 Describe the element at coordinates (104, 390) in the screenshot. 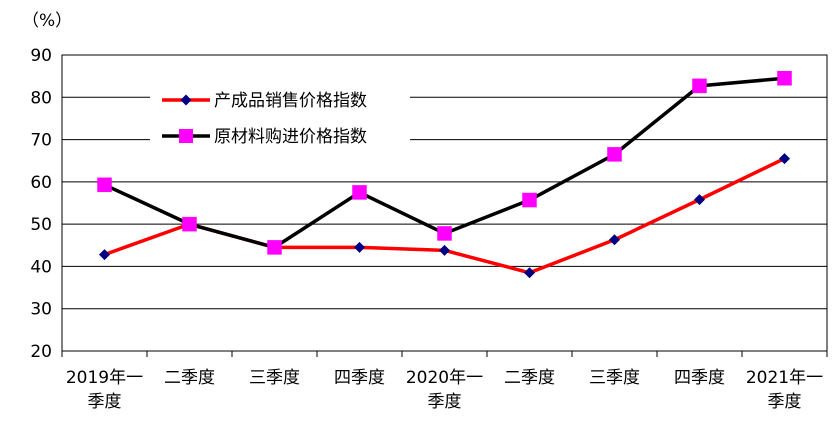

I see `x-tick-label: 2019年一季度` at that location.